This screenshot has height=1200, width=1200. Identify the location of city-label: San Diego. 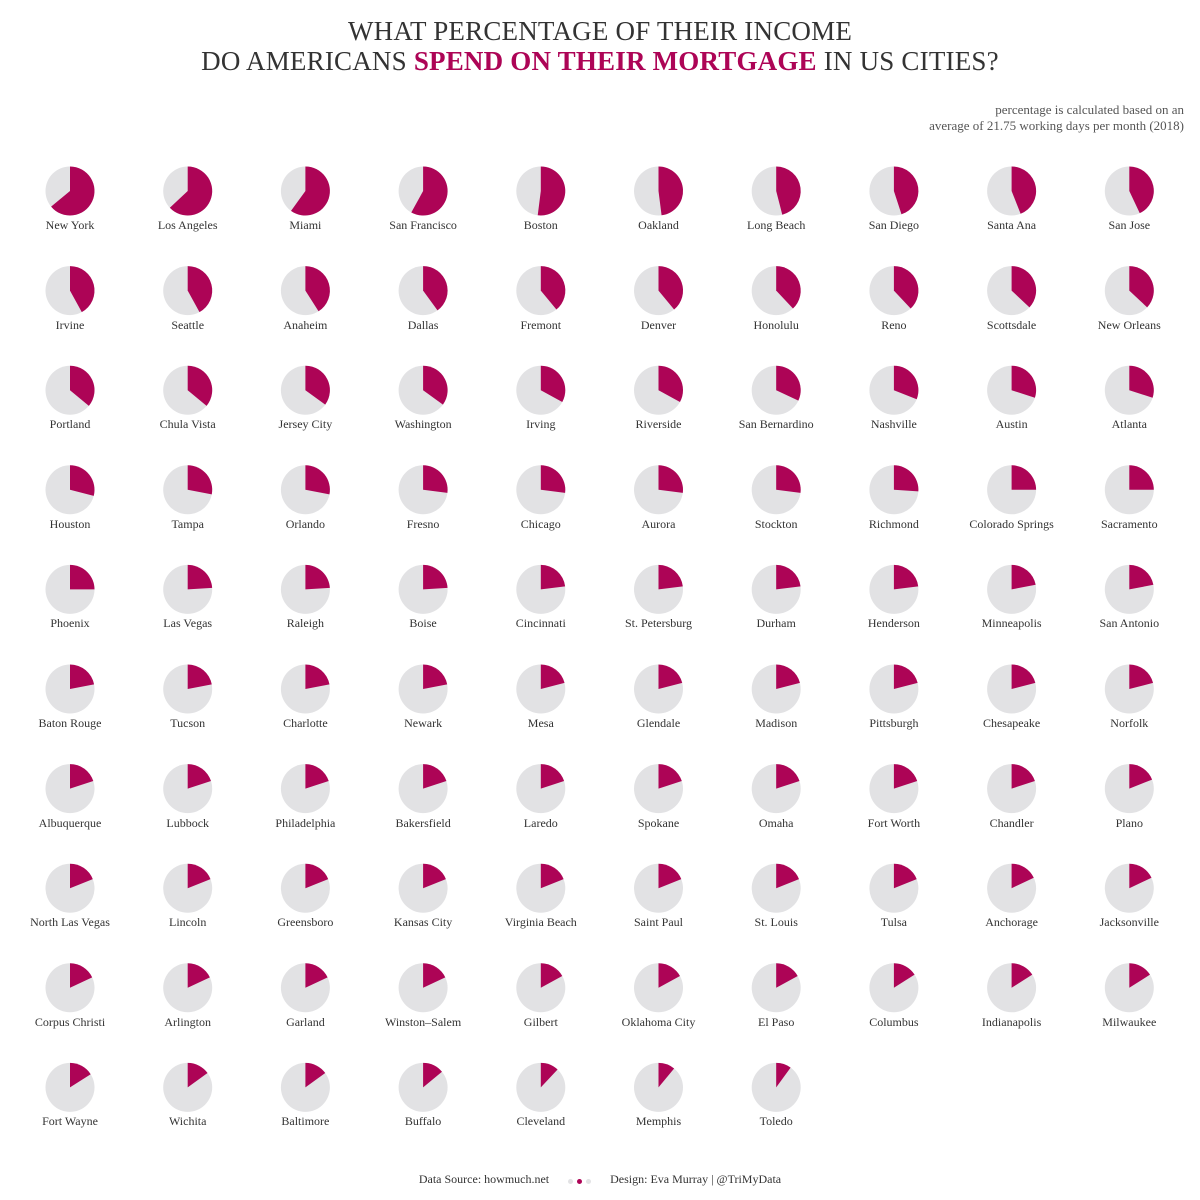
(894, 225).